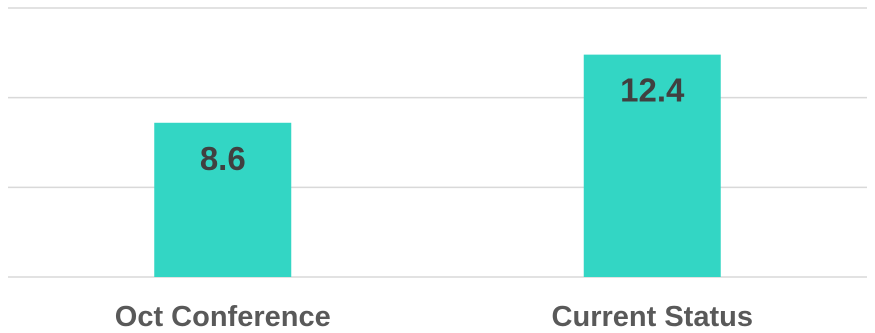 Image resolution: width=875 pixels, height=333 pixels. What do you see at coordinates (652, 90) in the screenshot?
I see `value-label-2: 12.4` at bounding box center [652, 90].